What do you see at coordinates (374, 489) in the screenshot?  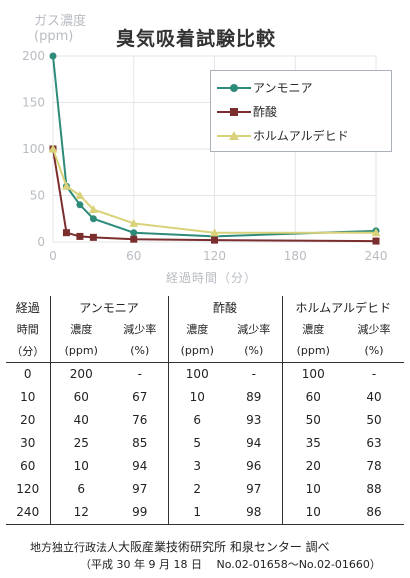 I see `table-cell: 88` at bounding box center [374, 489].